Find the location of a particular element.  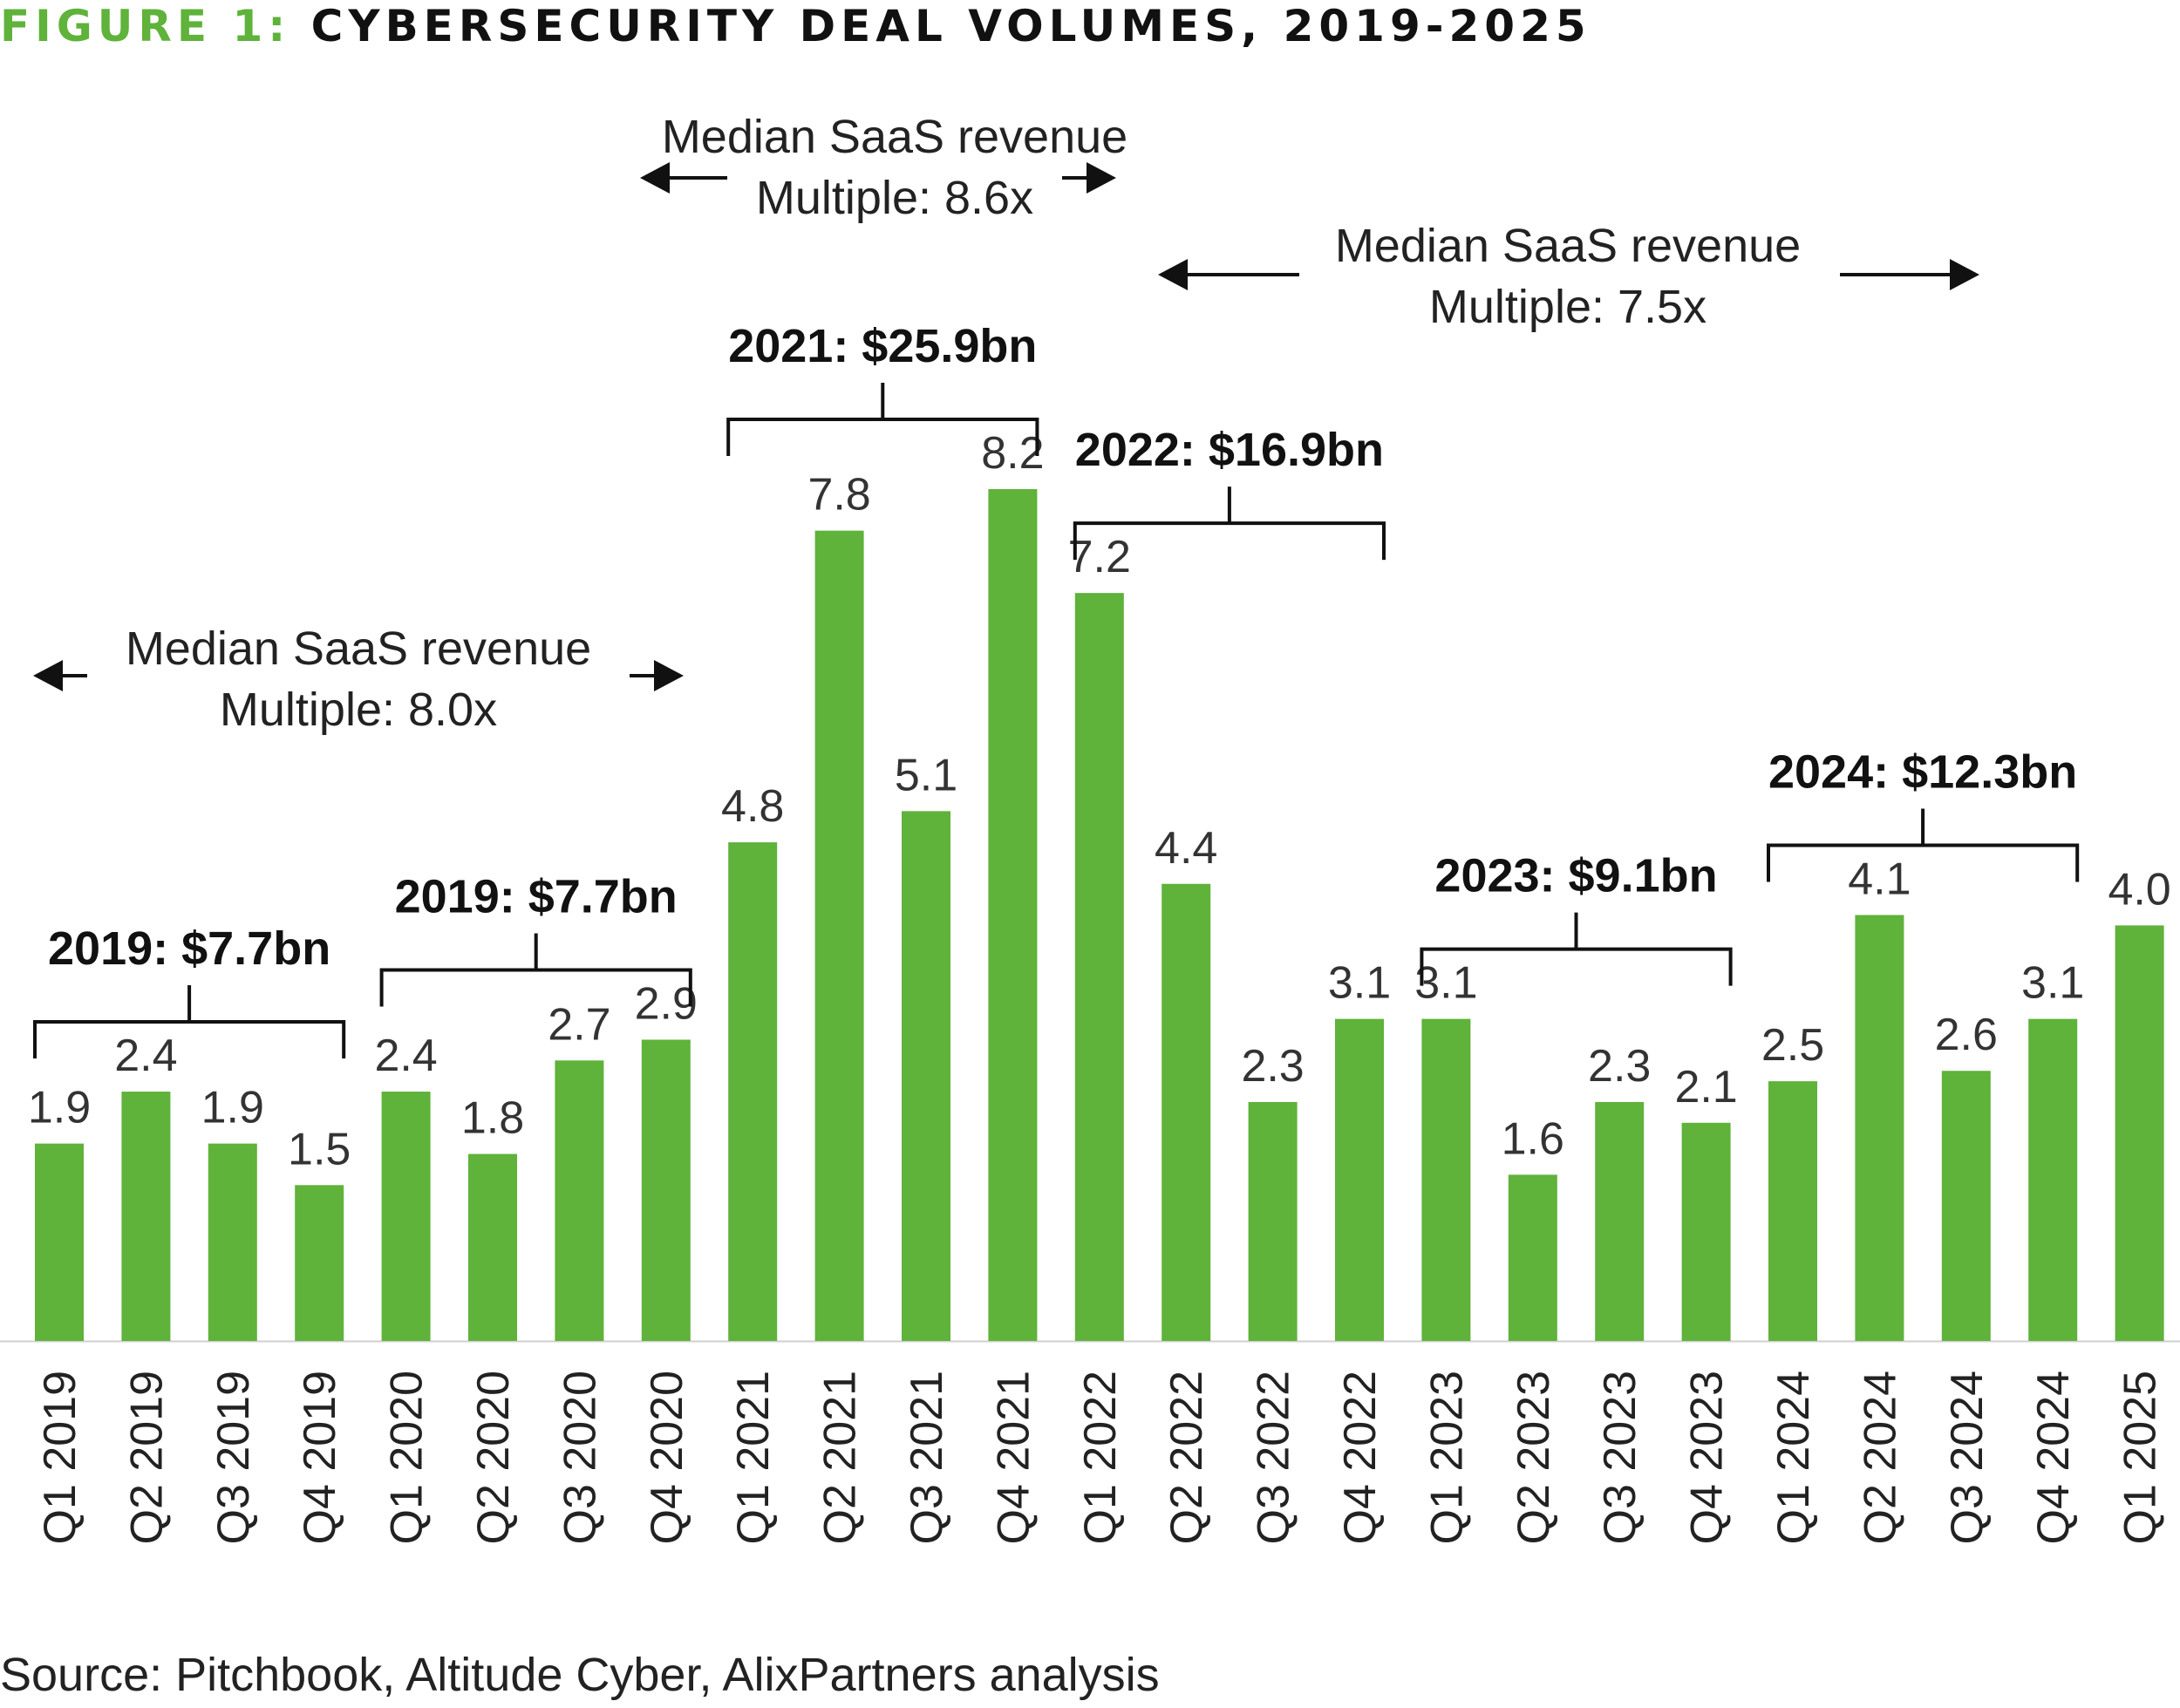

value-label-24: 4.0 is located at coordinates (2139, 890).